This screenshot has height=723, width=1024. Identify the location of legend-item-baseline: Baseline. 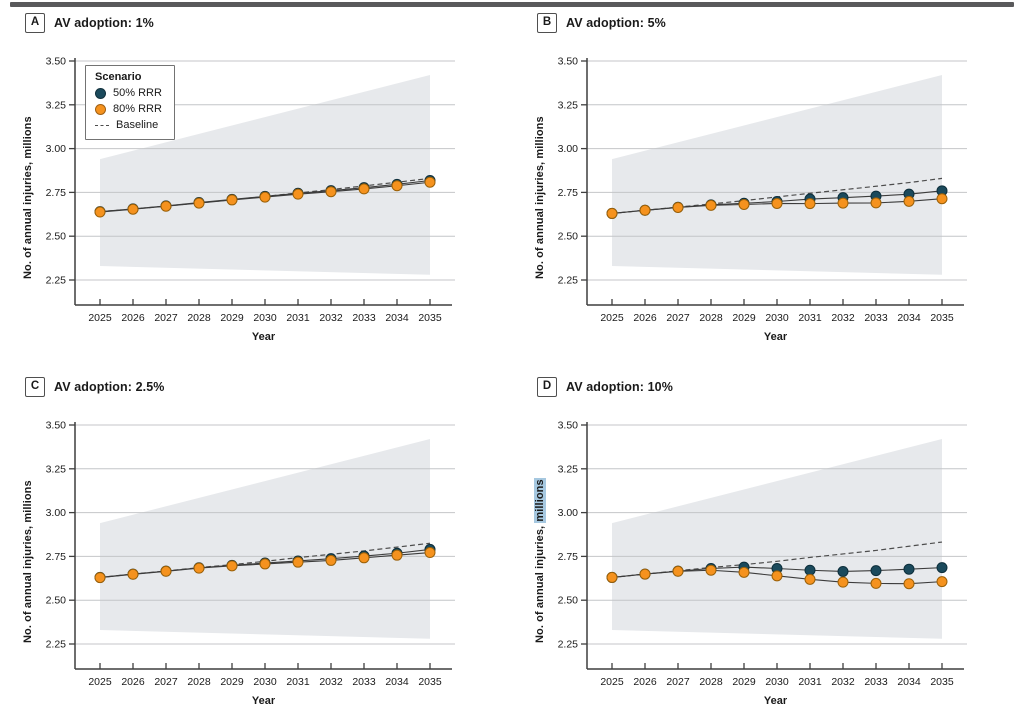
(128, 125).